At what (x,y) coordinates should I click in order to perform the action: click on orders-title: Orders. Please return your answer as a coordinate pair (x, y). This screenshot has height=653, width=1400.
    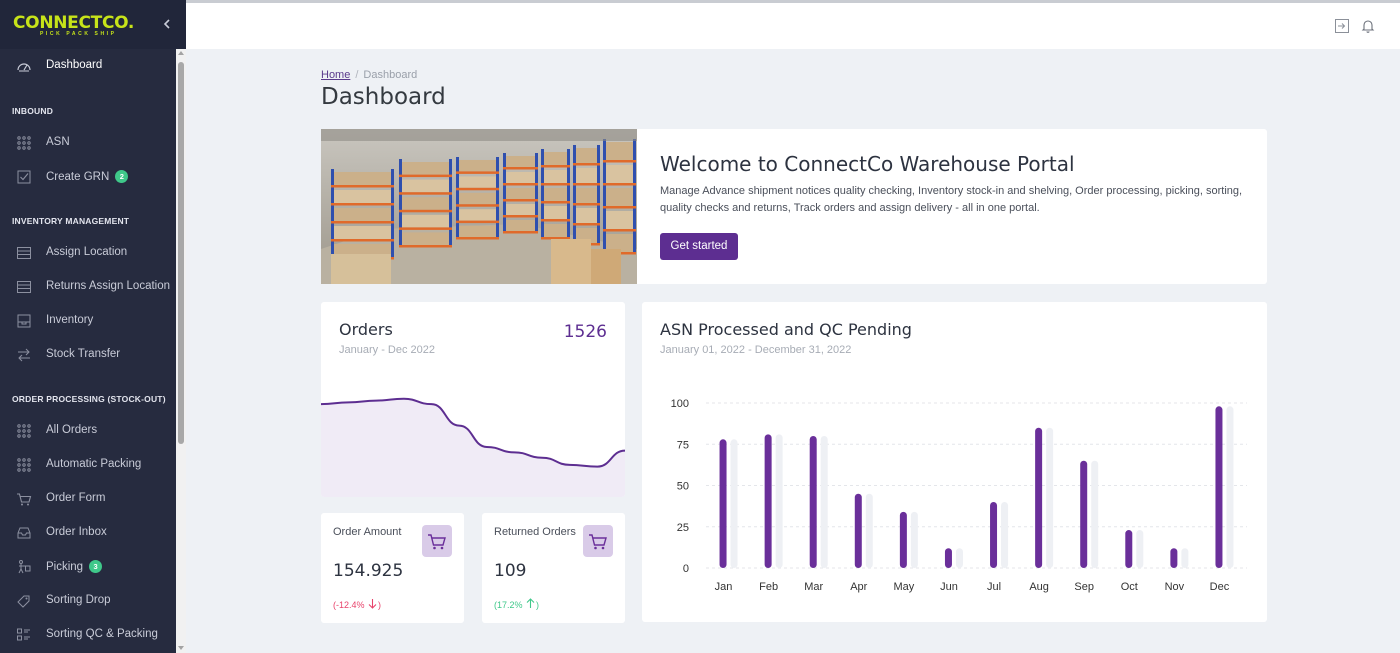
    Looking at the image, I should click on (366, 329).